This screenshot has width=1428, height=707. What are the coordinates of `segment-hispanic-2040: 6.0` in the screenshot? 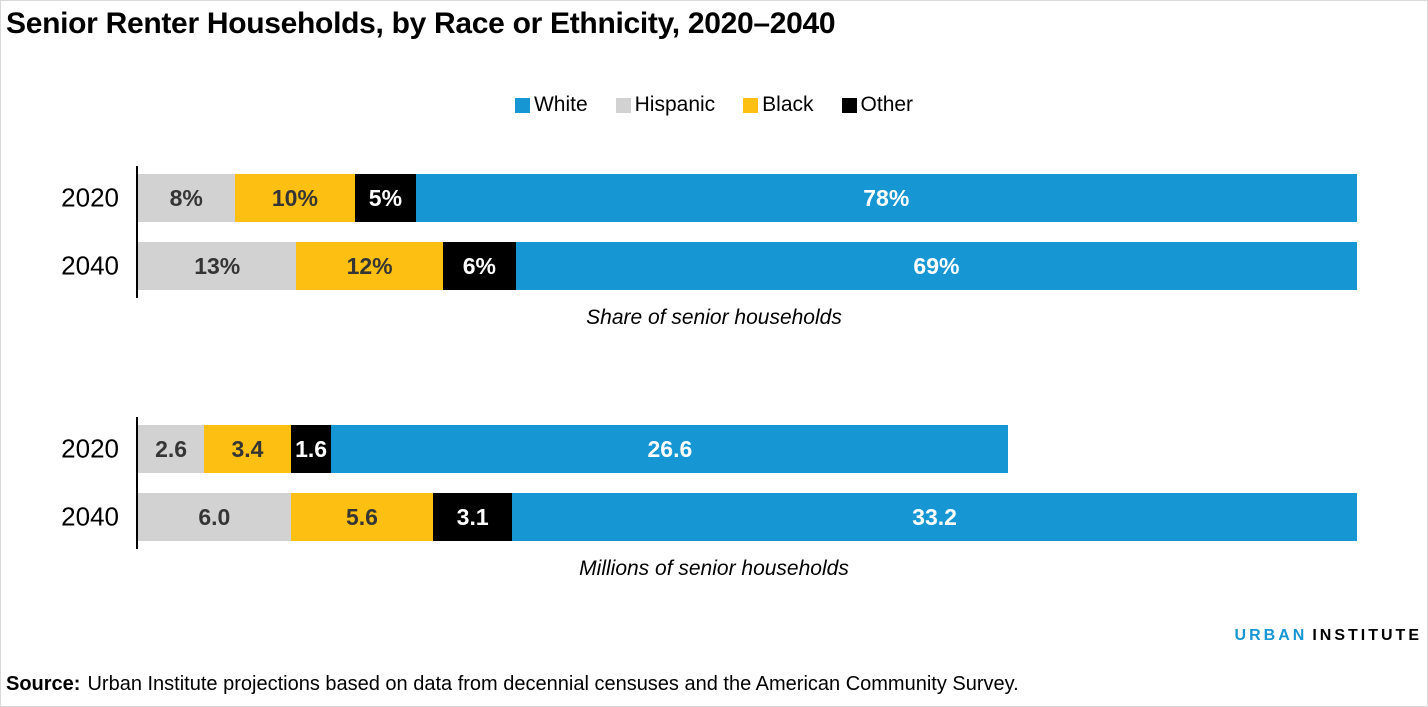 It's located at (214, 517).